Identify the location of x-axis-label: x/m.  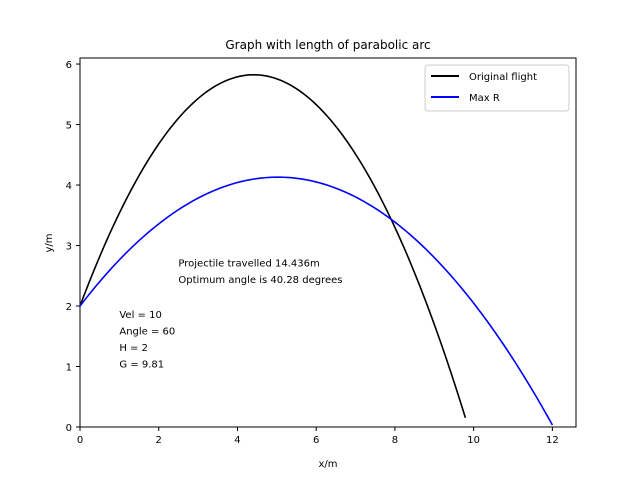
(327, 464).